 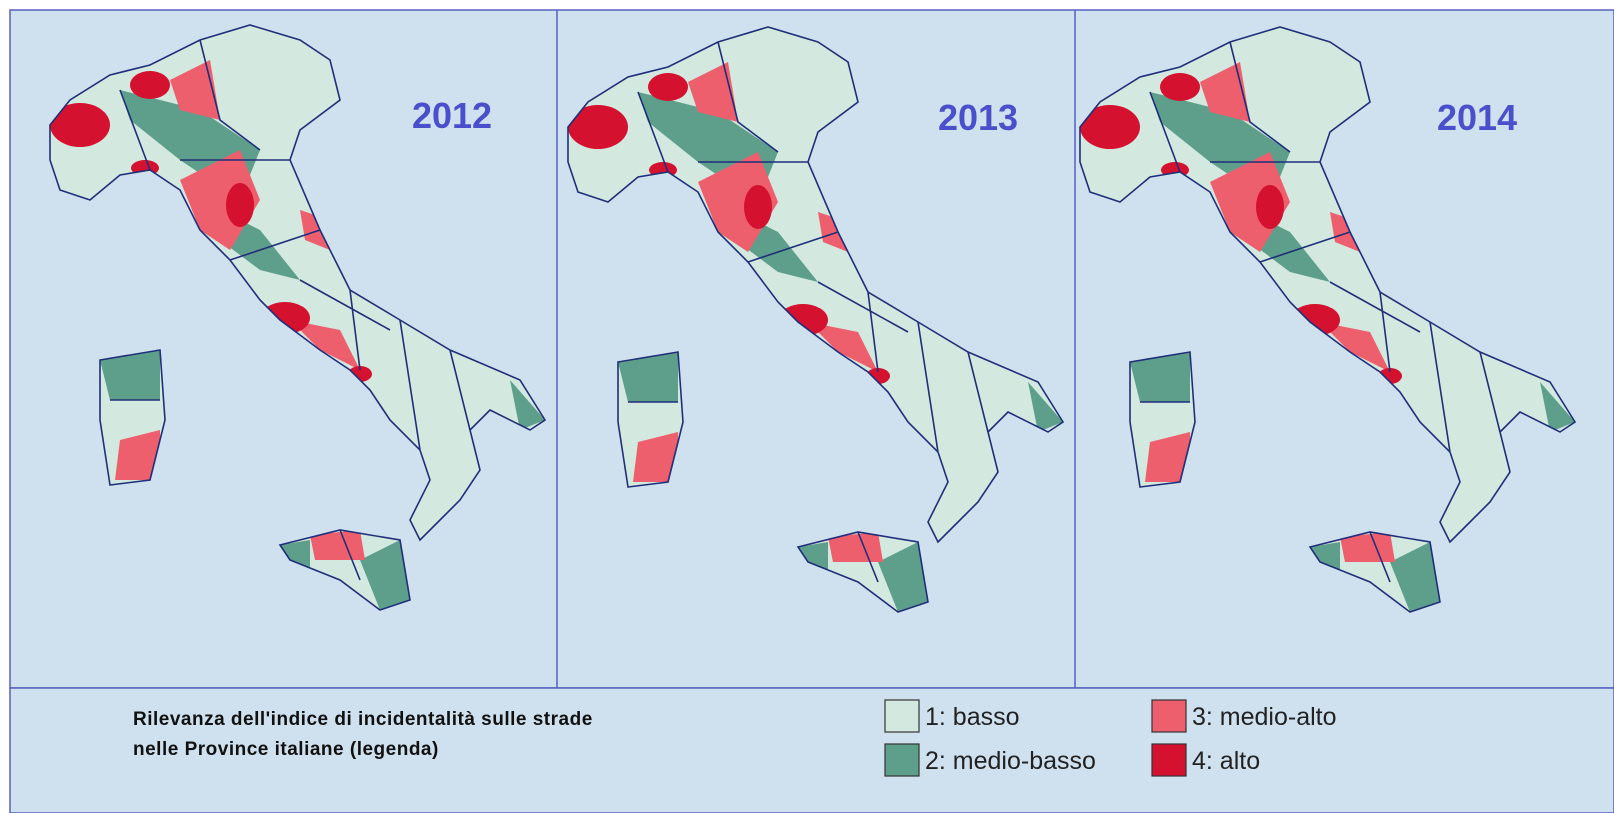 I want to click on legend-title: nelle Province italiane (legenda), so click(x=286, y=749).